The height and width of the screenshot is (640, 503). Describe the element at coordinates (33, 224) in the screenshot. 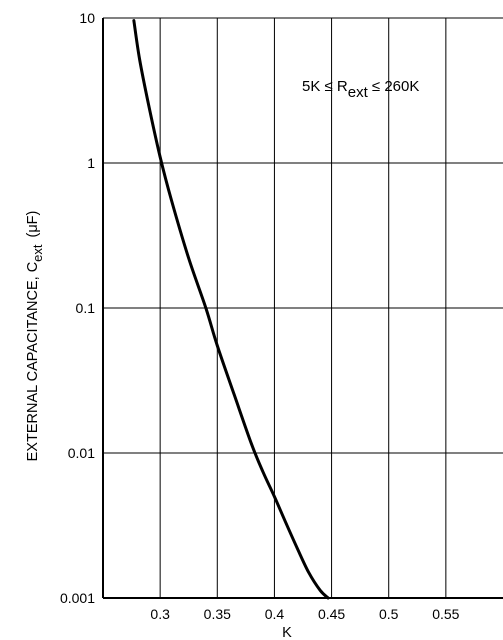

I see `y-axis-label-unit: (μF)` at that location.